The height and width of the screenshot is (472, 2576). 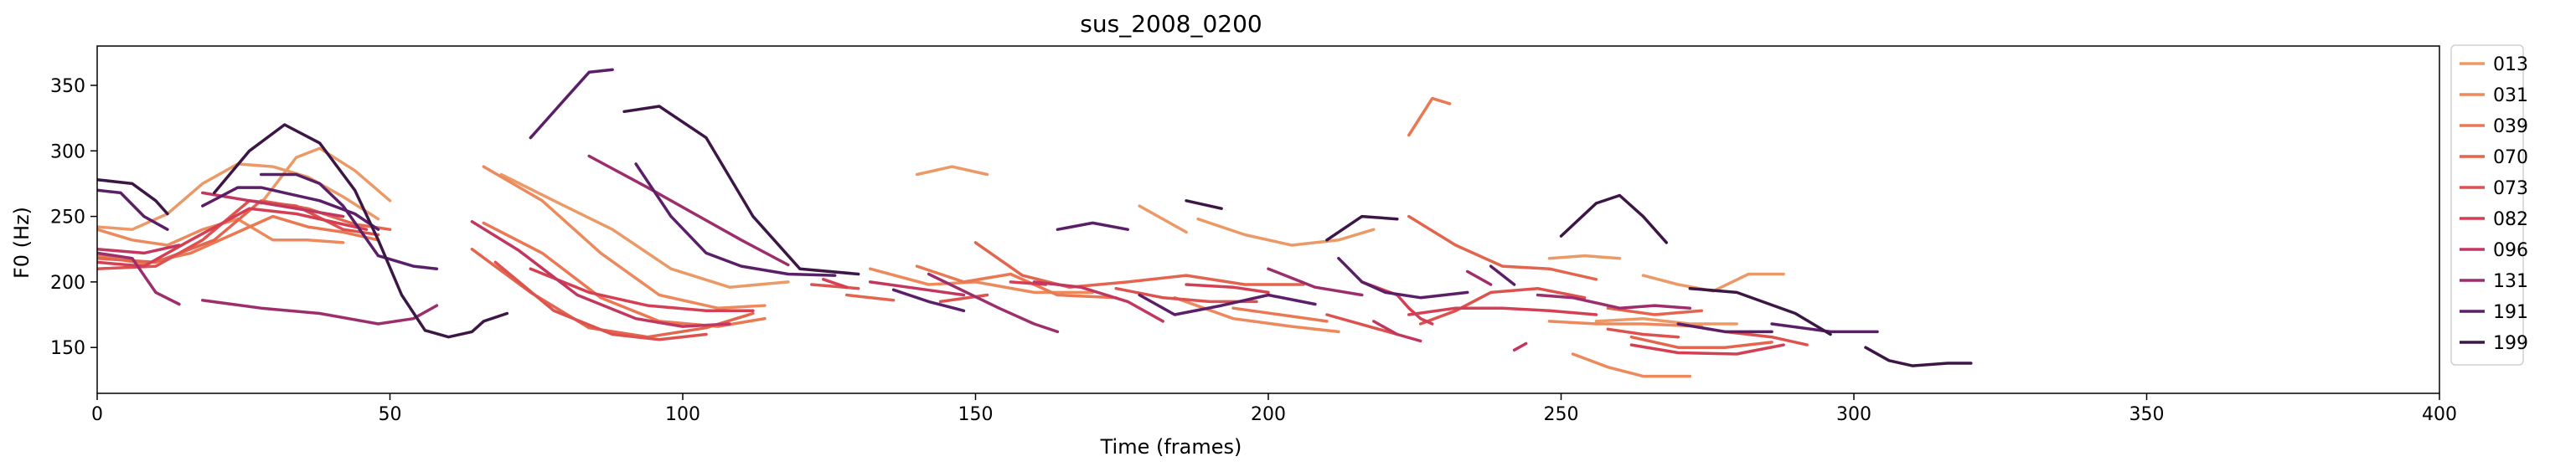 What do you see at coordinates (976, 414) in the screenshot?
I see `x-tick-label: 150` at bounding box center [976, 414].